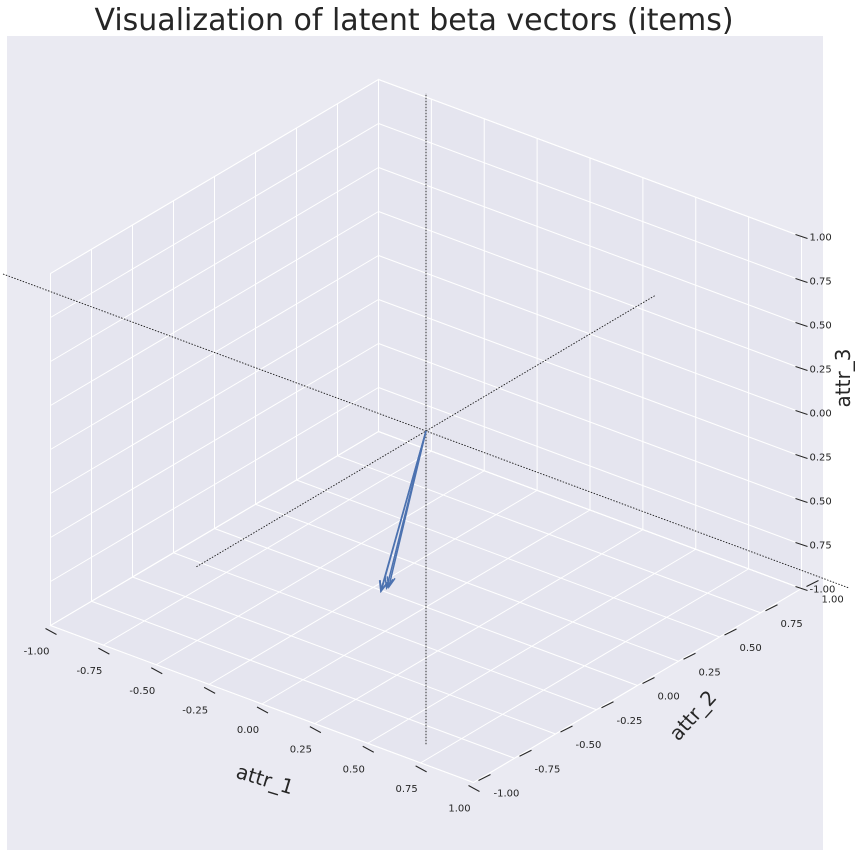 This screenshot has height=858, width=862. I want to click on x-tick-label: 1.00, so click(459, 809).